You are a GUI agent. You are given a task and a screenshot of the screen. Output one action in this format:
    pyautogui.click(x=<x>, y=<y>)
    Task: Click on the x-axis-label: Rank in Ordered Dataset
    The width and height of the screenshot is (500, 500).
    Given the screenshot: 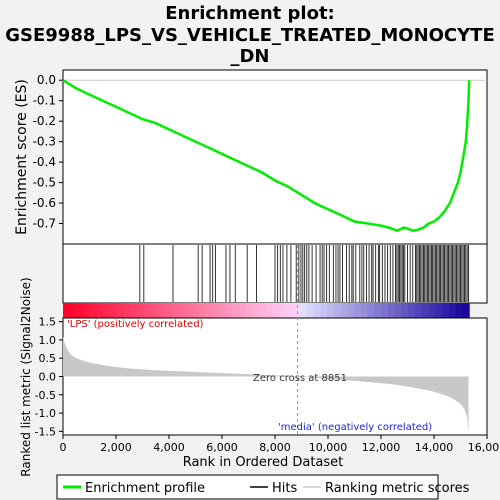 What is the action you would take?
    pyautogui.click(x=263, y=462)
    